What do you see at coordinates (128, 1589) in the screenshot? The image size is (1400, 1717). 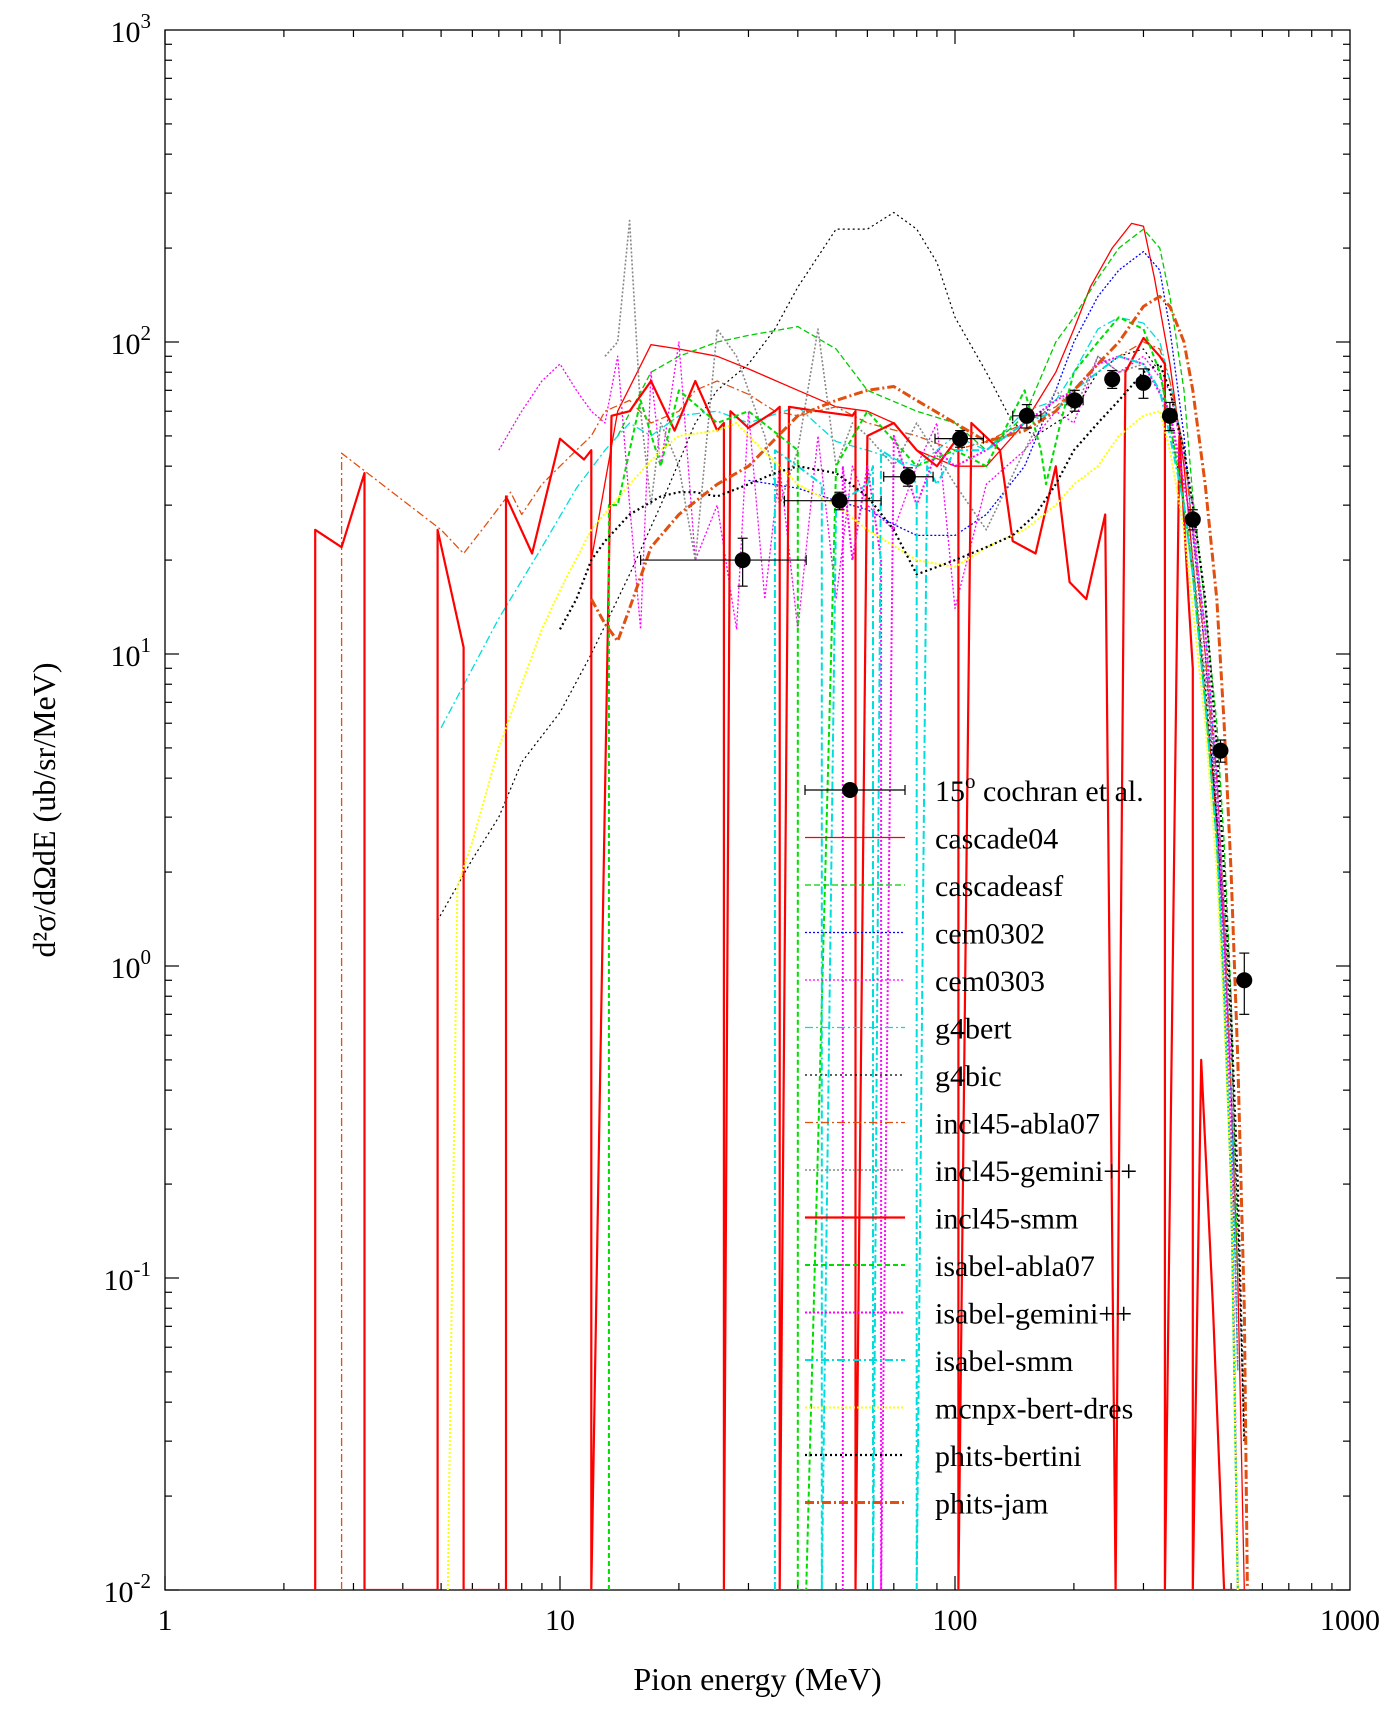 I see `y-tick-label: 10⁻²` at bounding box center [128, 1589].